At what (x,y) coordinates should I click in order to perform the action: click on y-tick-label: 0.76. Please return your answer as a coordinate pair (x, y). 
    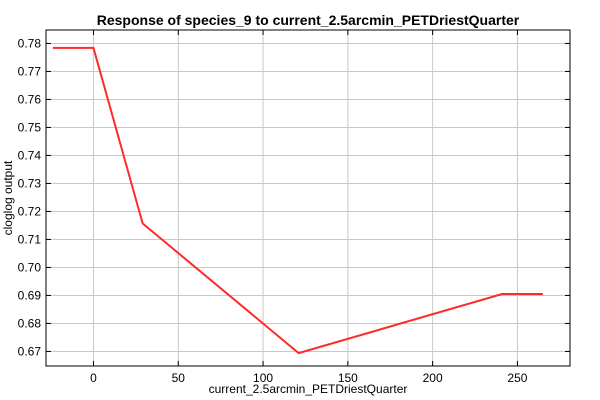
    Looking at the image, I should click on (30, 99).